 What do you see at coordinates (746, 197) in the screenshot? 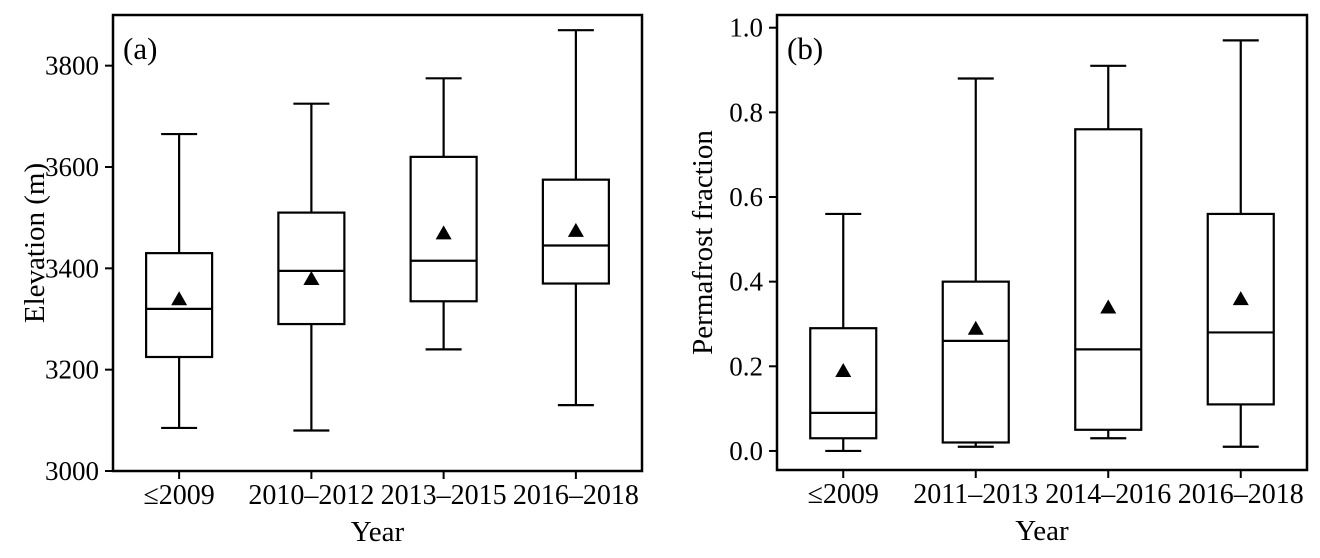
I see `y-tick-label: 0.6` at bounding box center [746, 197].